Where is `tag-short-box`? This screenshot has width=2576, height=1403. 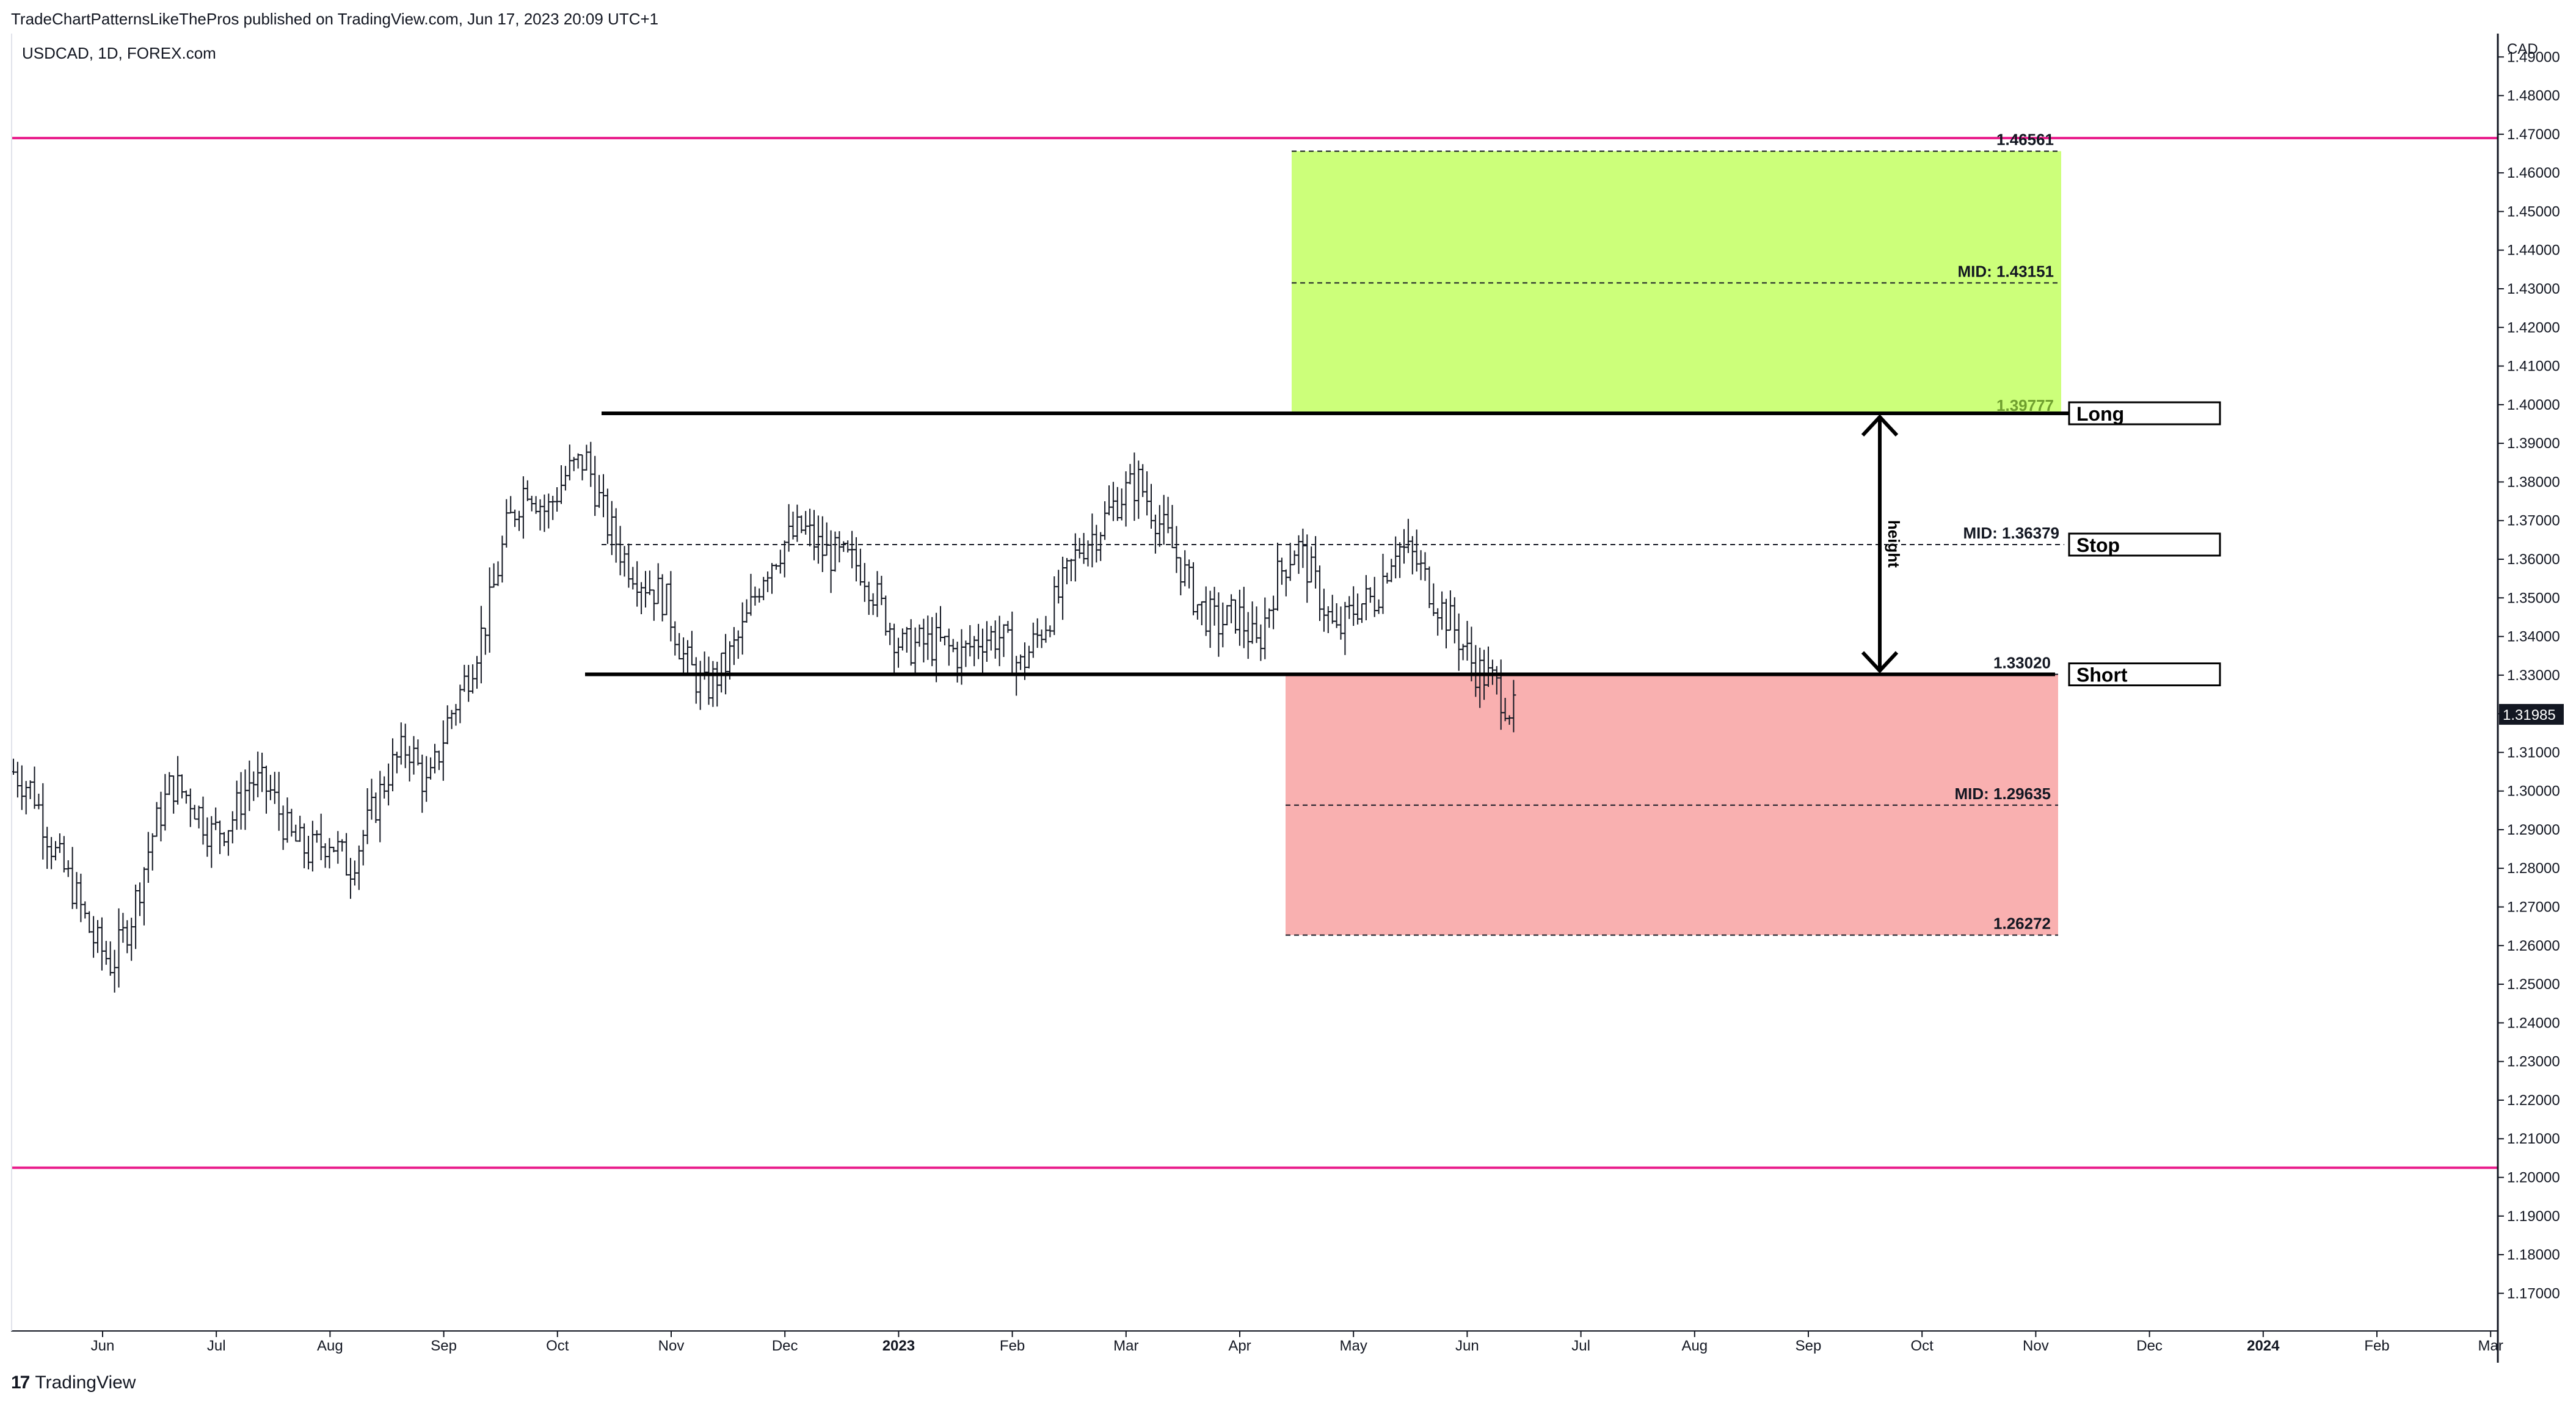
tag-short-box is located at coordinates (2144, 674).